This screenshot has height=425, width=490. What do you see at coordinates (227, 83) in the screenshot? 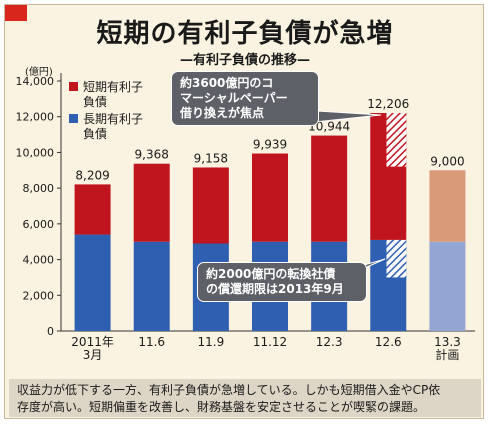
I see `callout-line: 約3600億円のコ` at bounding box center [227, 83].